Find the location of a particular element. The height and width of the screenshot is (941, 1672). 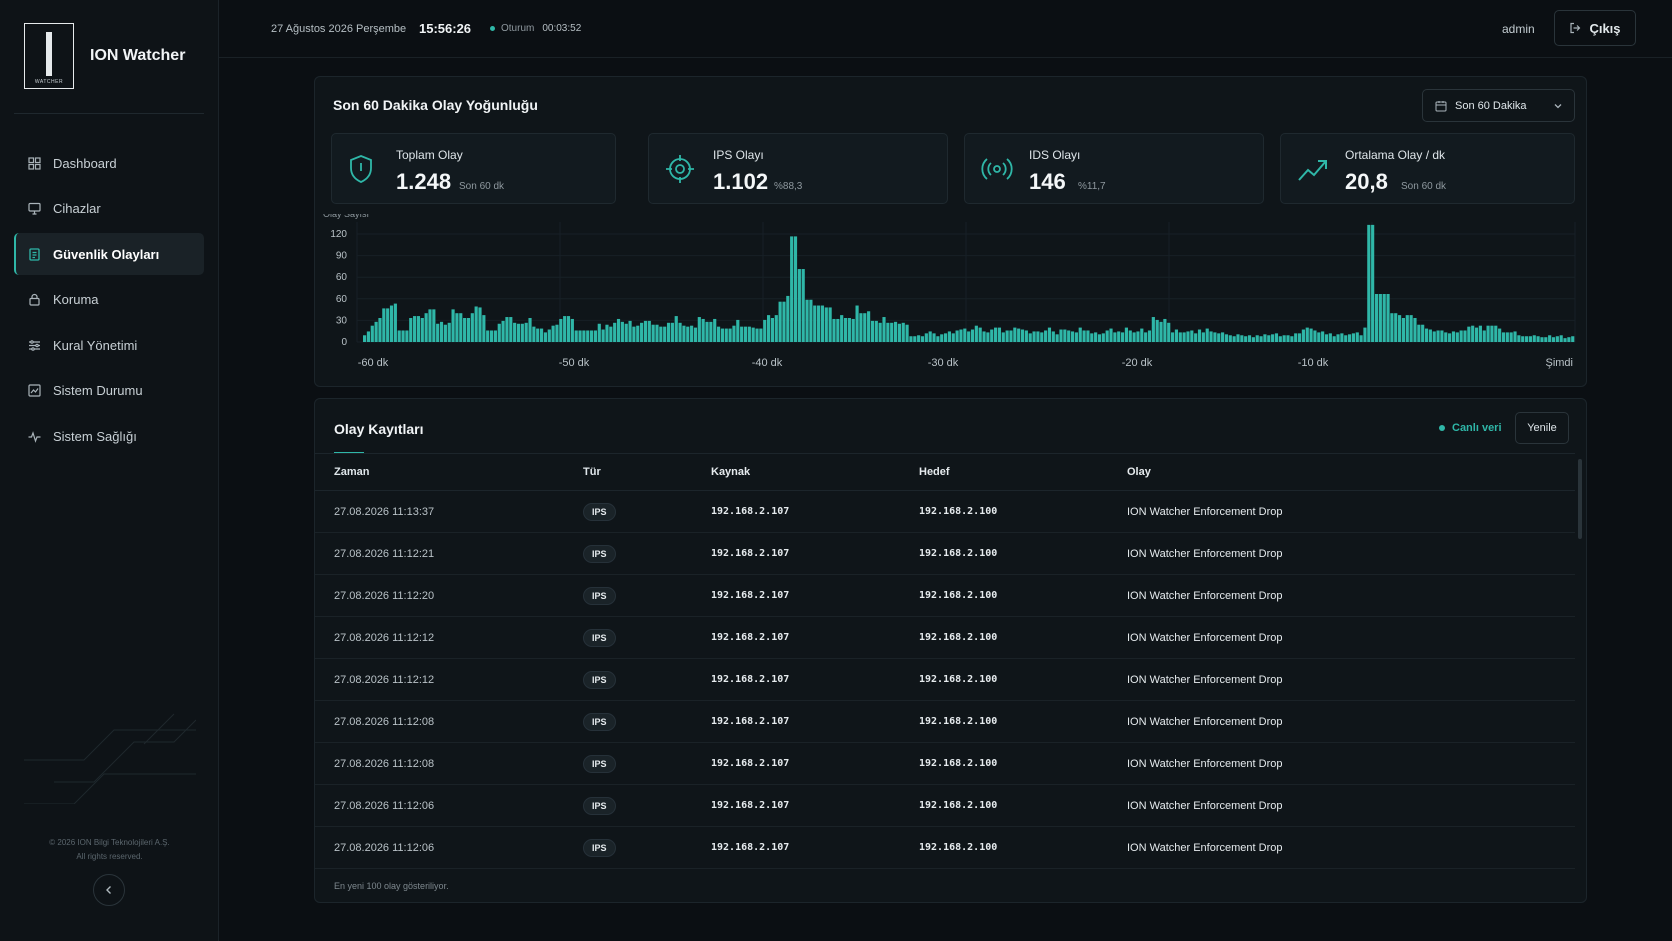

x-tick-label: -60 dk is located at coordinates (373, 363).